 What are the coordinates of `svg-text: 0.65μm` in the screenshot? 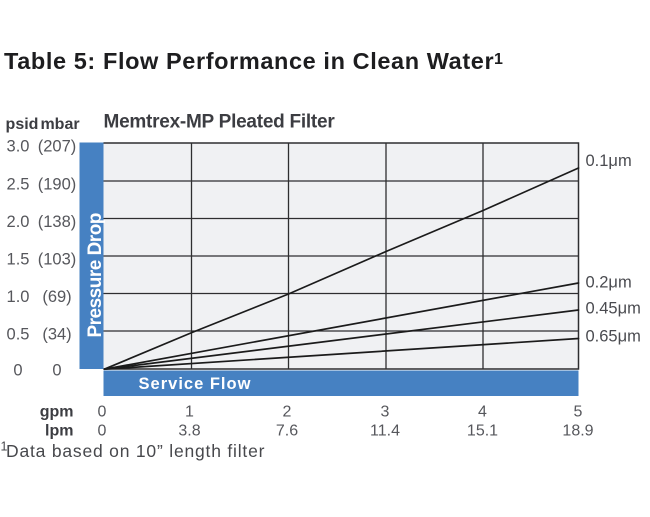 It's located at (613, 337).